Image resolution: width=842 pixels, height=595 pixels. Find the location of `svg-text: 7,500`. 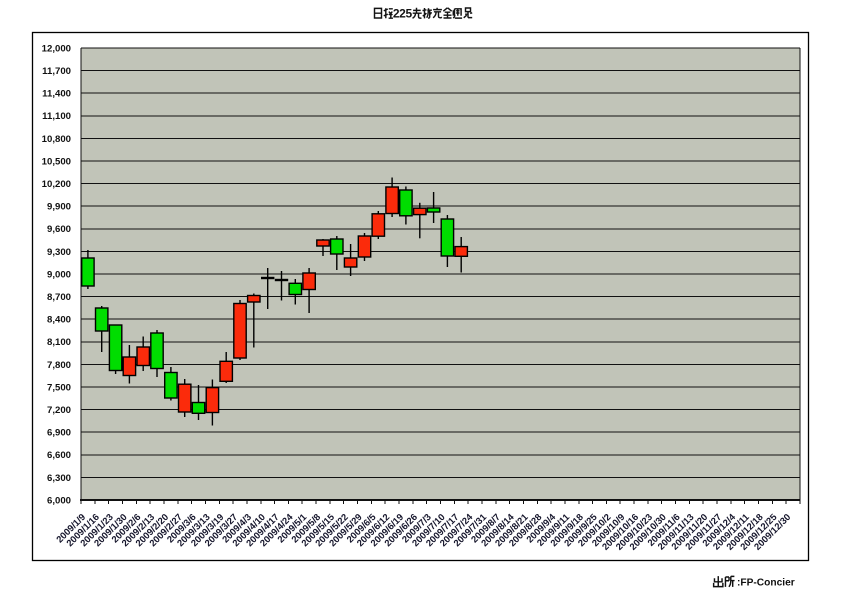

svg-text: 7,500 is located at coordinates (59, 387).